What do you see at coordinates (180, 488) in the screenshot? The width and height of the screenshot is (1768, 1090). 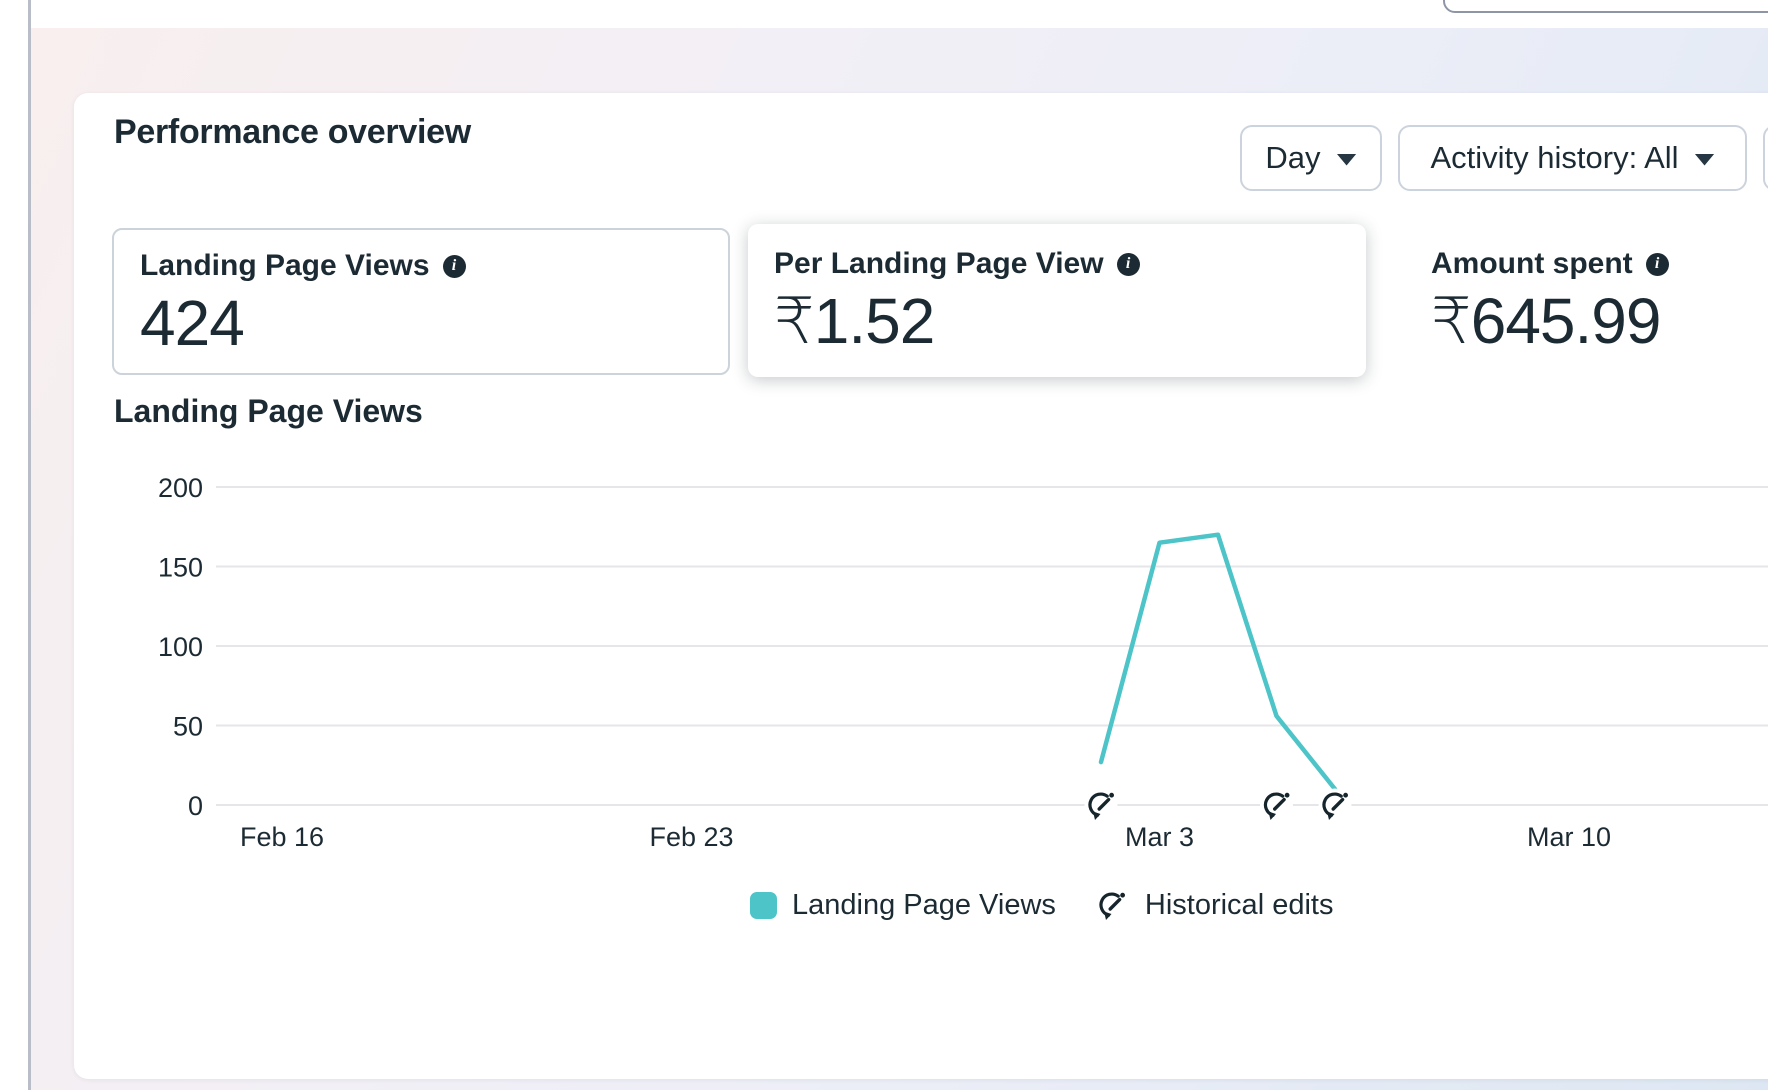 I see `y-tick-label: 200` at bounding box center [180, 488].